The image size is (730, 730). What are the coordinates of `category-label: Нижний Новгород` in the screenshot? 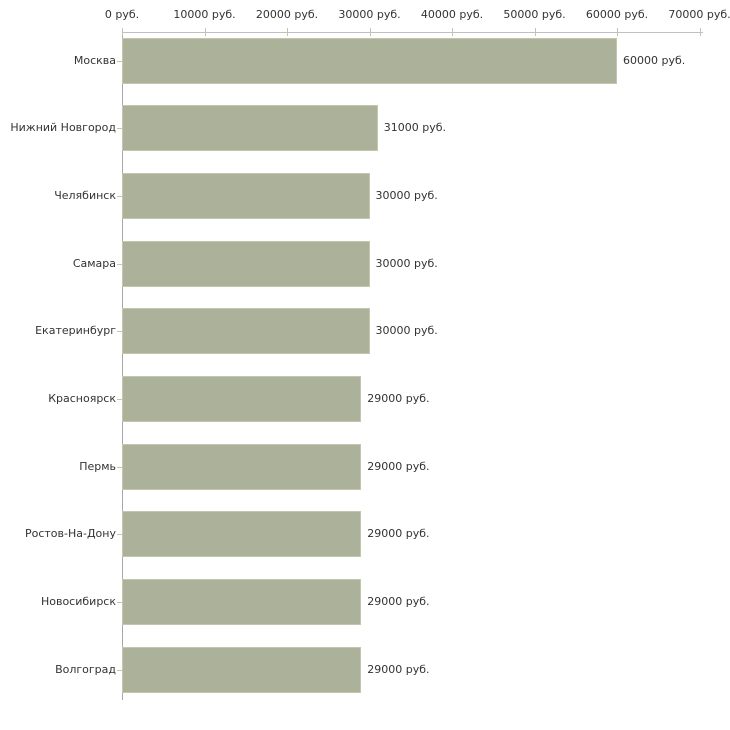 It's located at (63, 128).